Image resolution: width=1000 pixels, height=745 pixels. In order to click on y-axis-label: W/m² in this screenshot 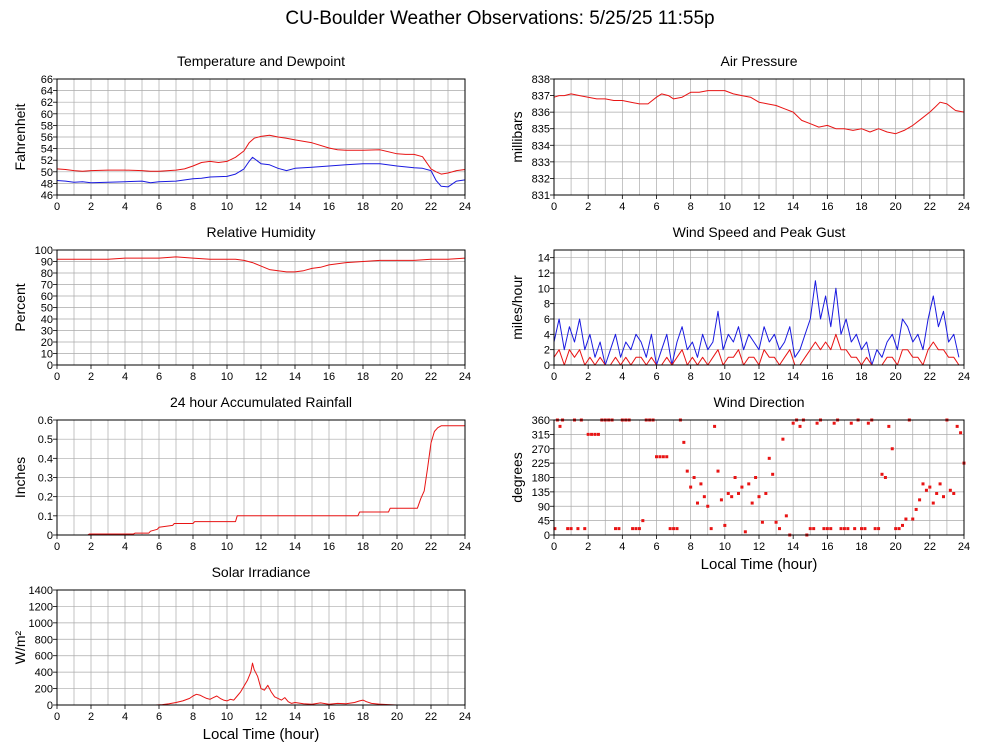, I will do `click(20, 647)`.